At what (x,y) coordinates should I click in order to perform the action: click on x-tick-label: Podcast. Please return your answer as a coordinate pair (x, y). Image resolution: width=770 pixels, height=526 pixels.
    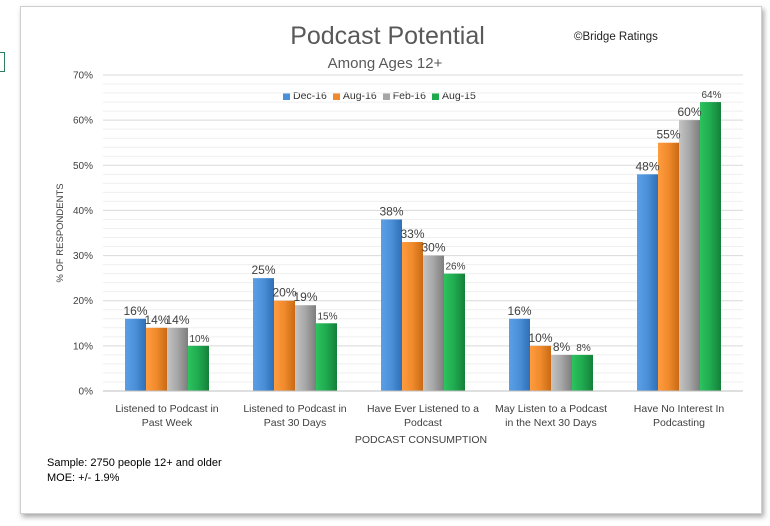
    Looking at the image, I should click on (423, 423).